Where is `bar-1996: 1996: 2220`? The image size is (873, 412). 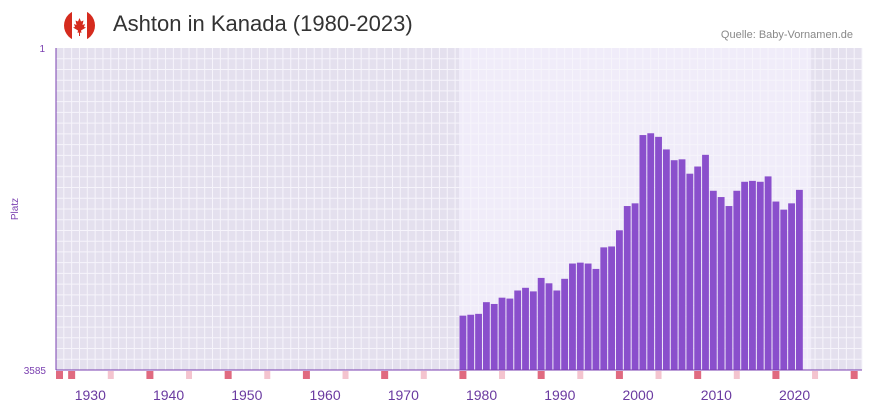
bar-1996: 1996: 2220 is located at coordinates (604, 308).